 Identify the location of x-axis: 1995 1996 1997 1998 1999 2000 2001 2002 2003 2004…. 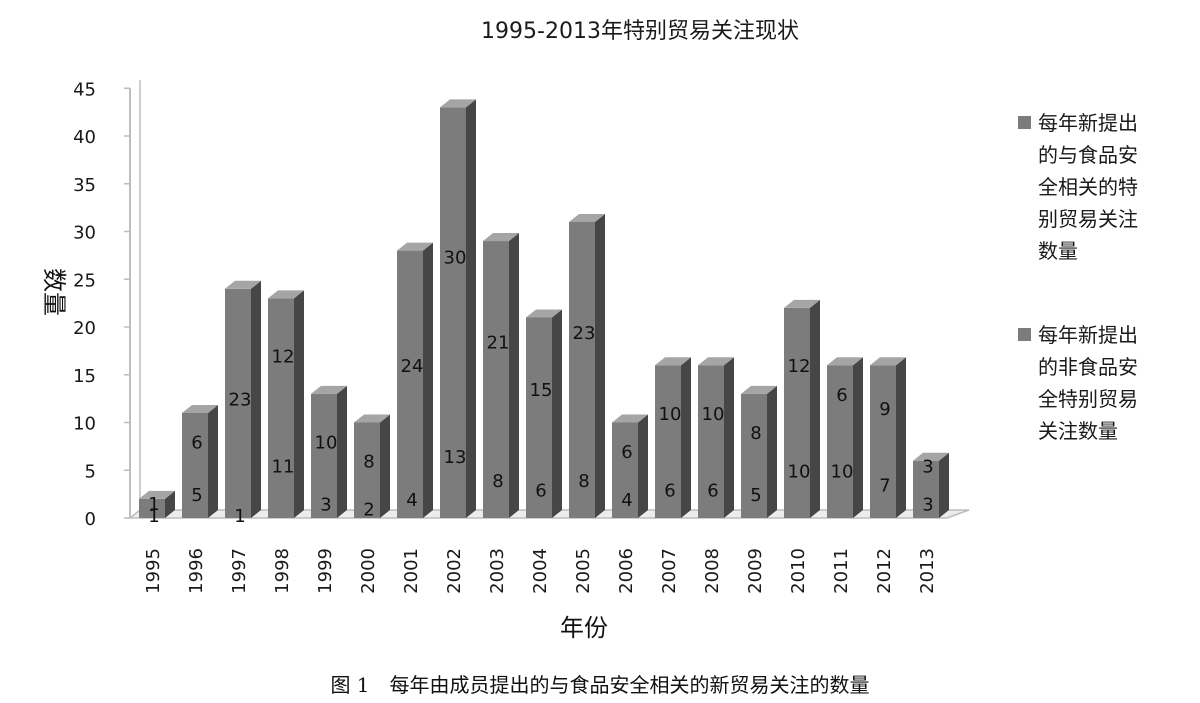
(540, 571).